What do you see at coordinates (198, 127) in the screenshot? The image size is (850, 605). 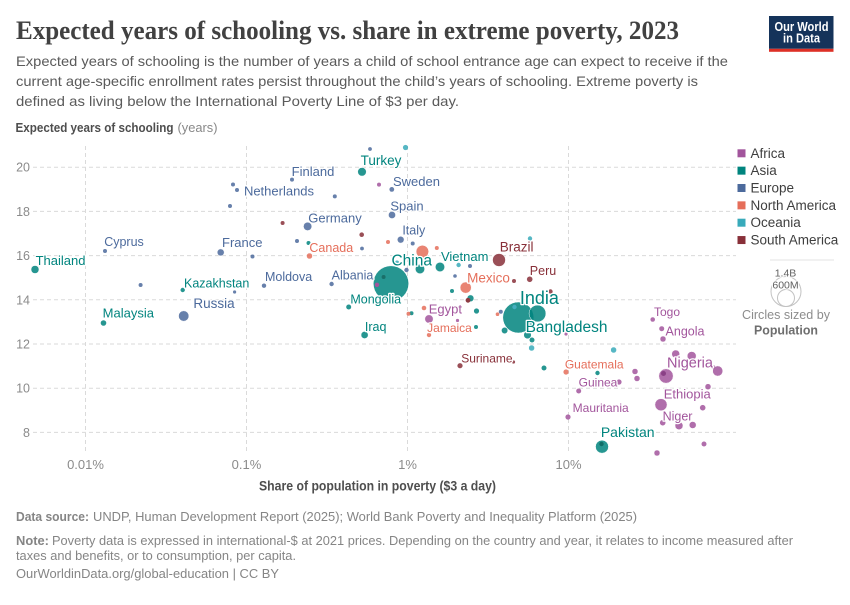 I see `svg-text: (years)` at bounding box center [198, 127].